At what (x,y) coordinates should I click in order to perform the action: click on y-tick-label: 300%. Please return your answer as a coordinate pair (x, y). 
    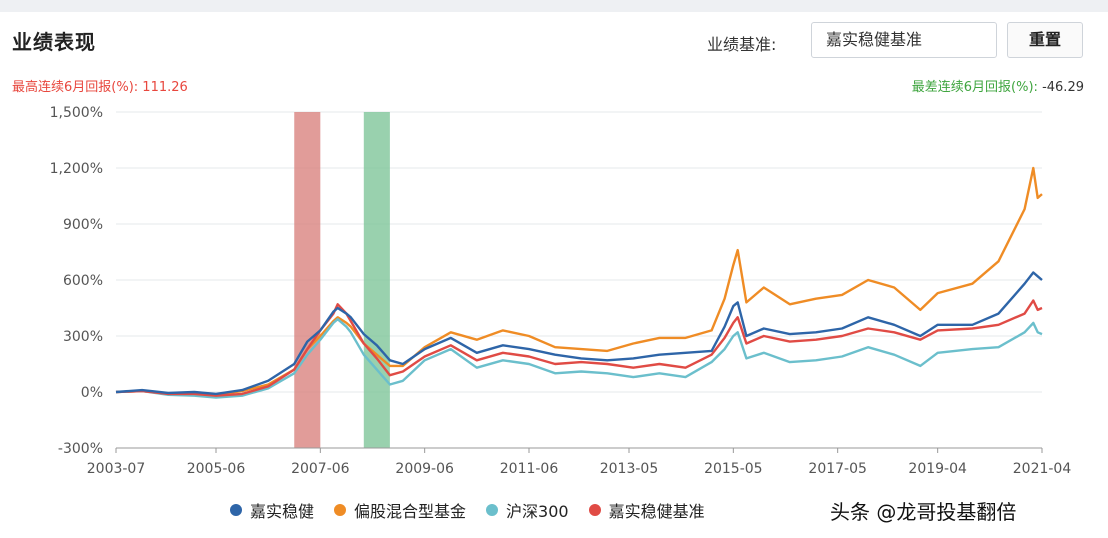
    Looking at the image, I should click on (83, 337).